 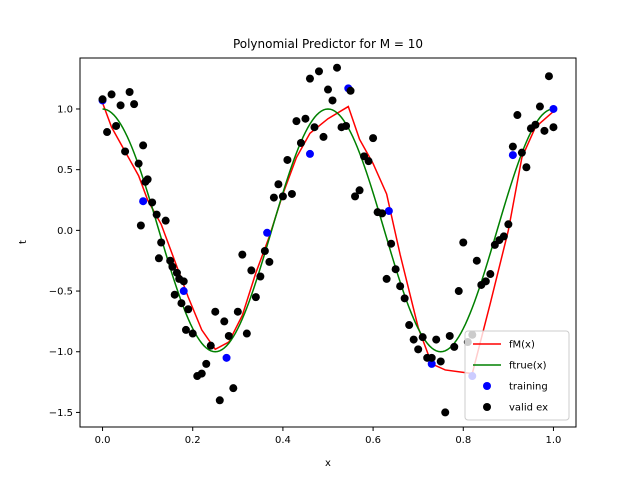 What do you see at coordinates (61, 413) in the screenshot?
I see `y-tick-label: −1.5` at bounding box center [61, 413].